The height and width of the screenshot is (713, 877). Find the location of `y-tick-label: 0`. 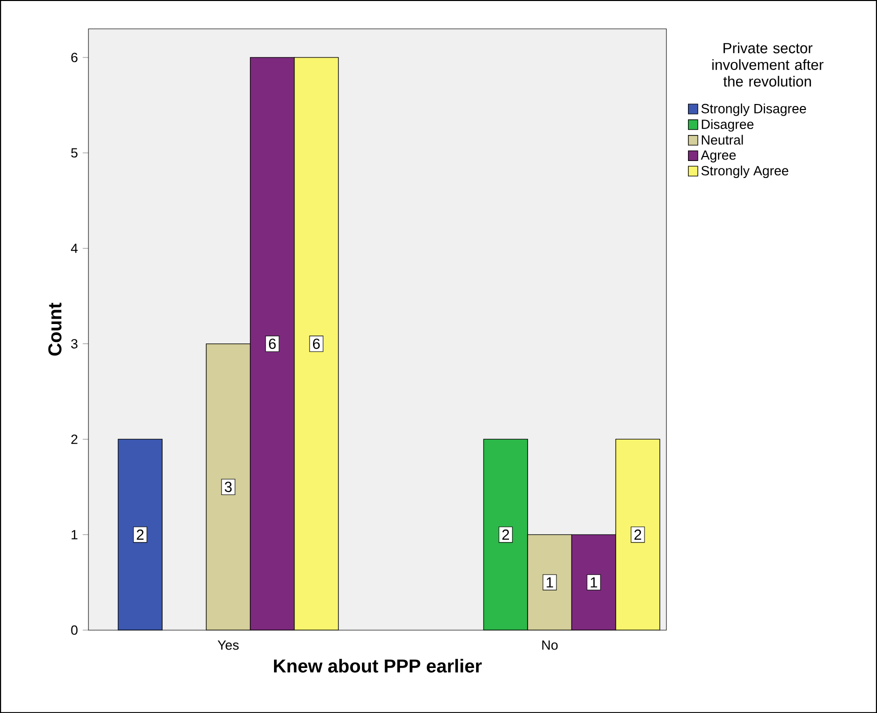

y-tick-label: 0 is located at coordinates (74, 630).